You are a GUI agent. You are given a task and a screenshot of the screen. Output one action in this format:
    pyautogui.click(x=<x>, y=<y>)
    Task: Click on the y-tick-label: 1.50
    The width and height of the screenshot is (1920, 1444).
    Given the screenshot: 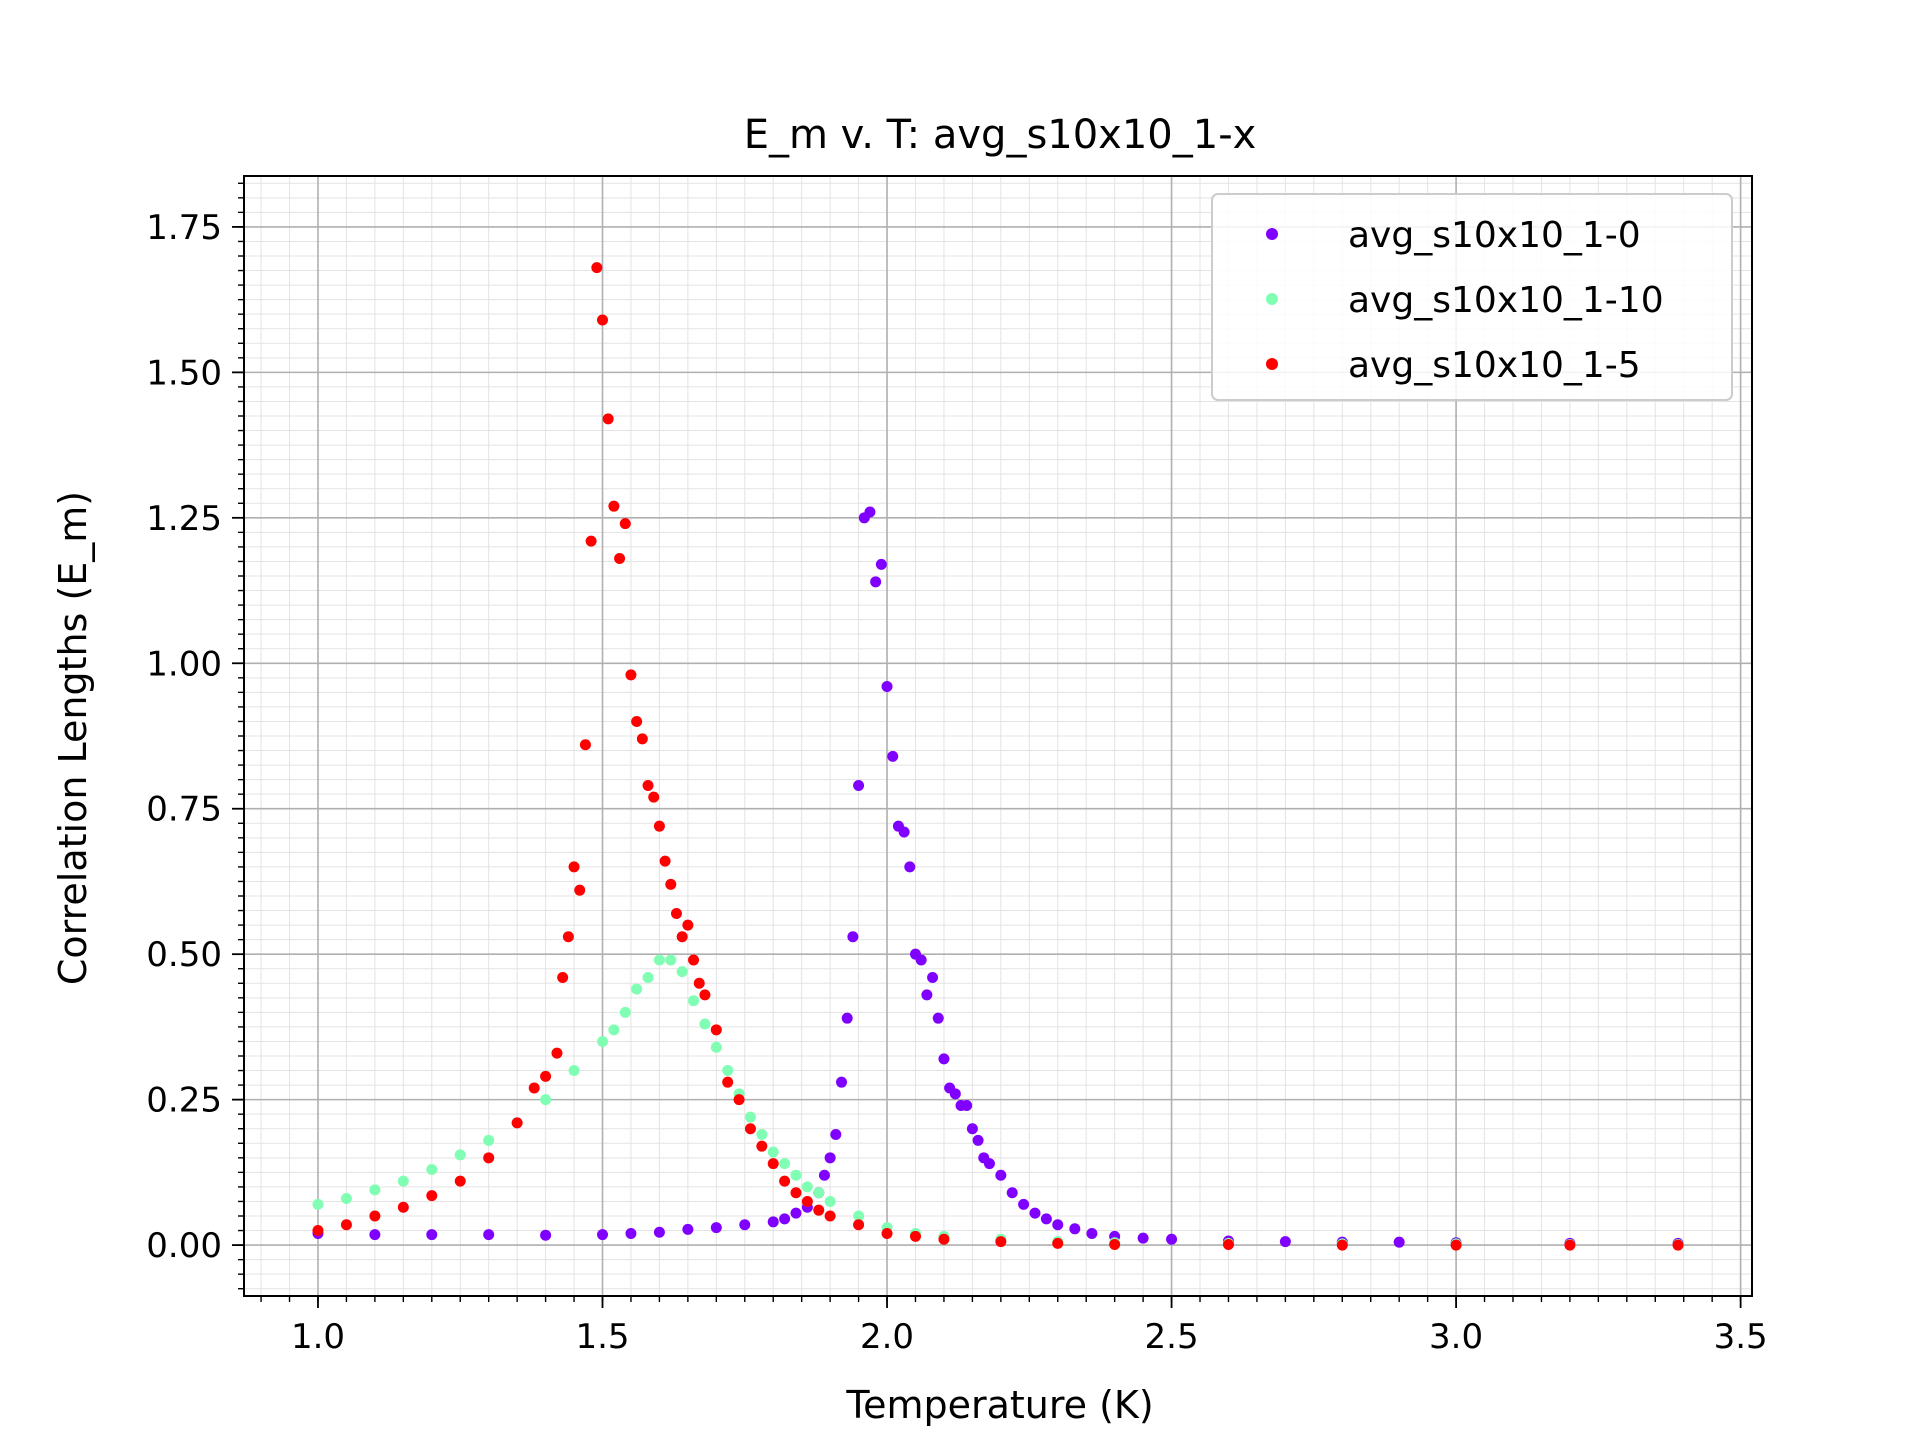 What is the action you would take?
    pyautogui.click(x=184, y=373)
    